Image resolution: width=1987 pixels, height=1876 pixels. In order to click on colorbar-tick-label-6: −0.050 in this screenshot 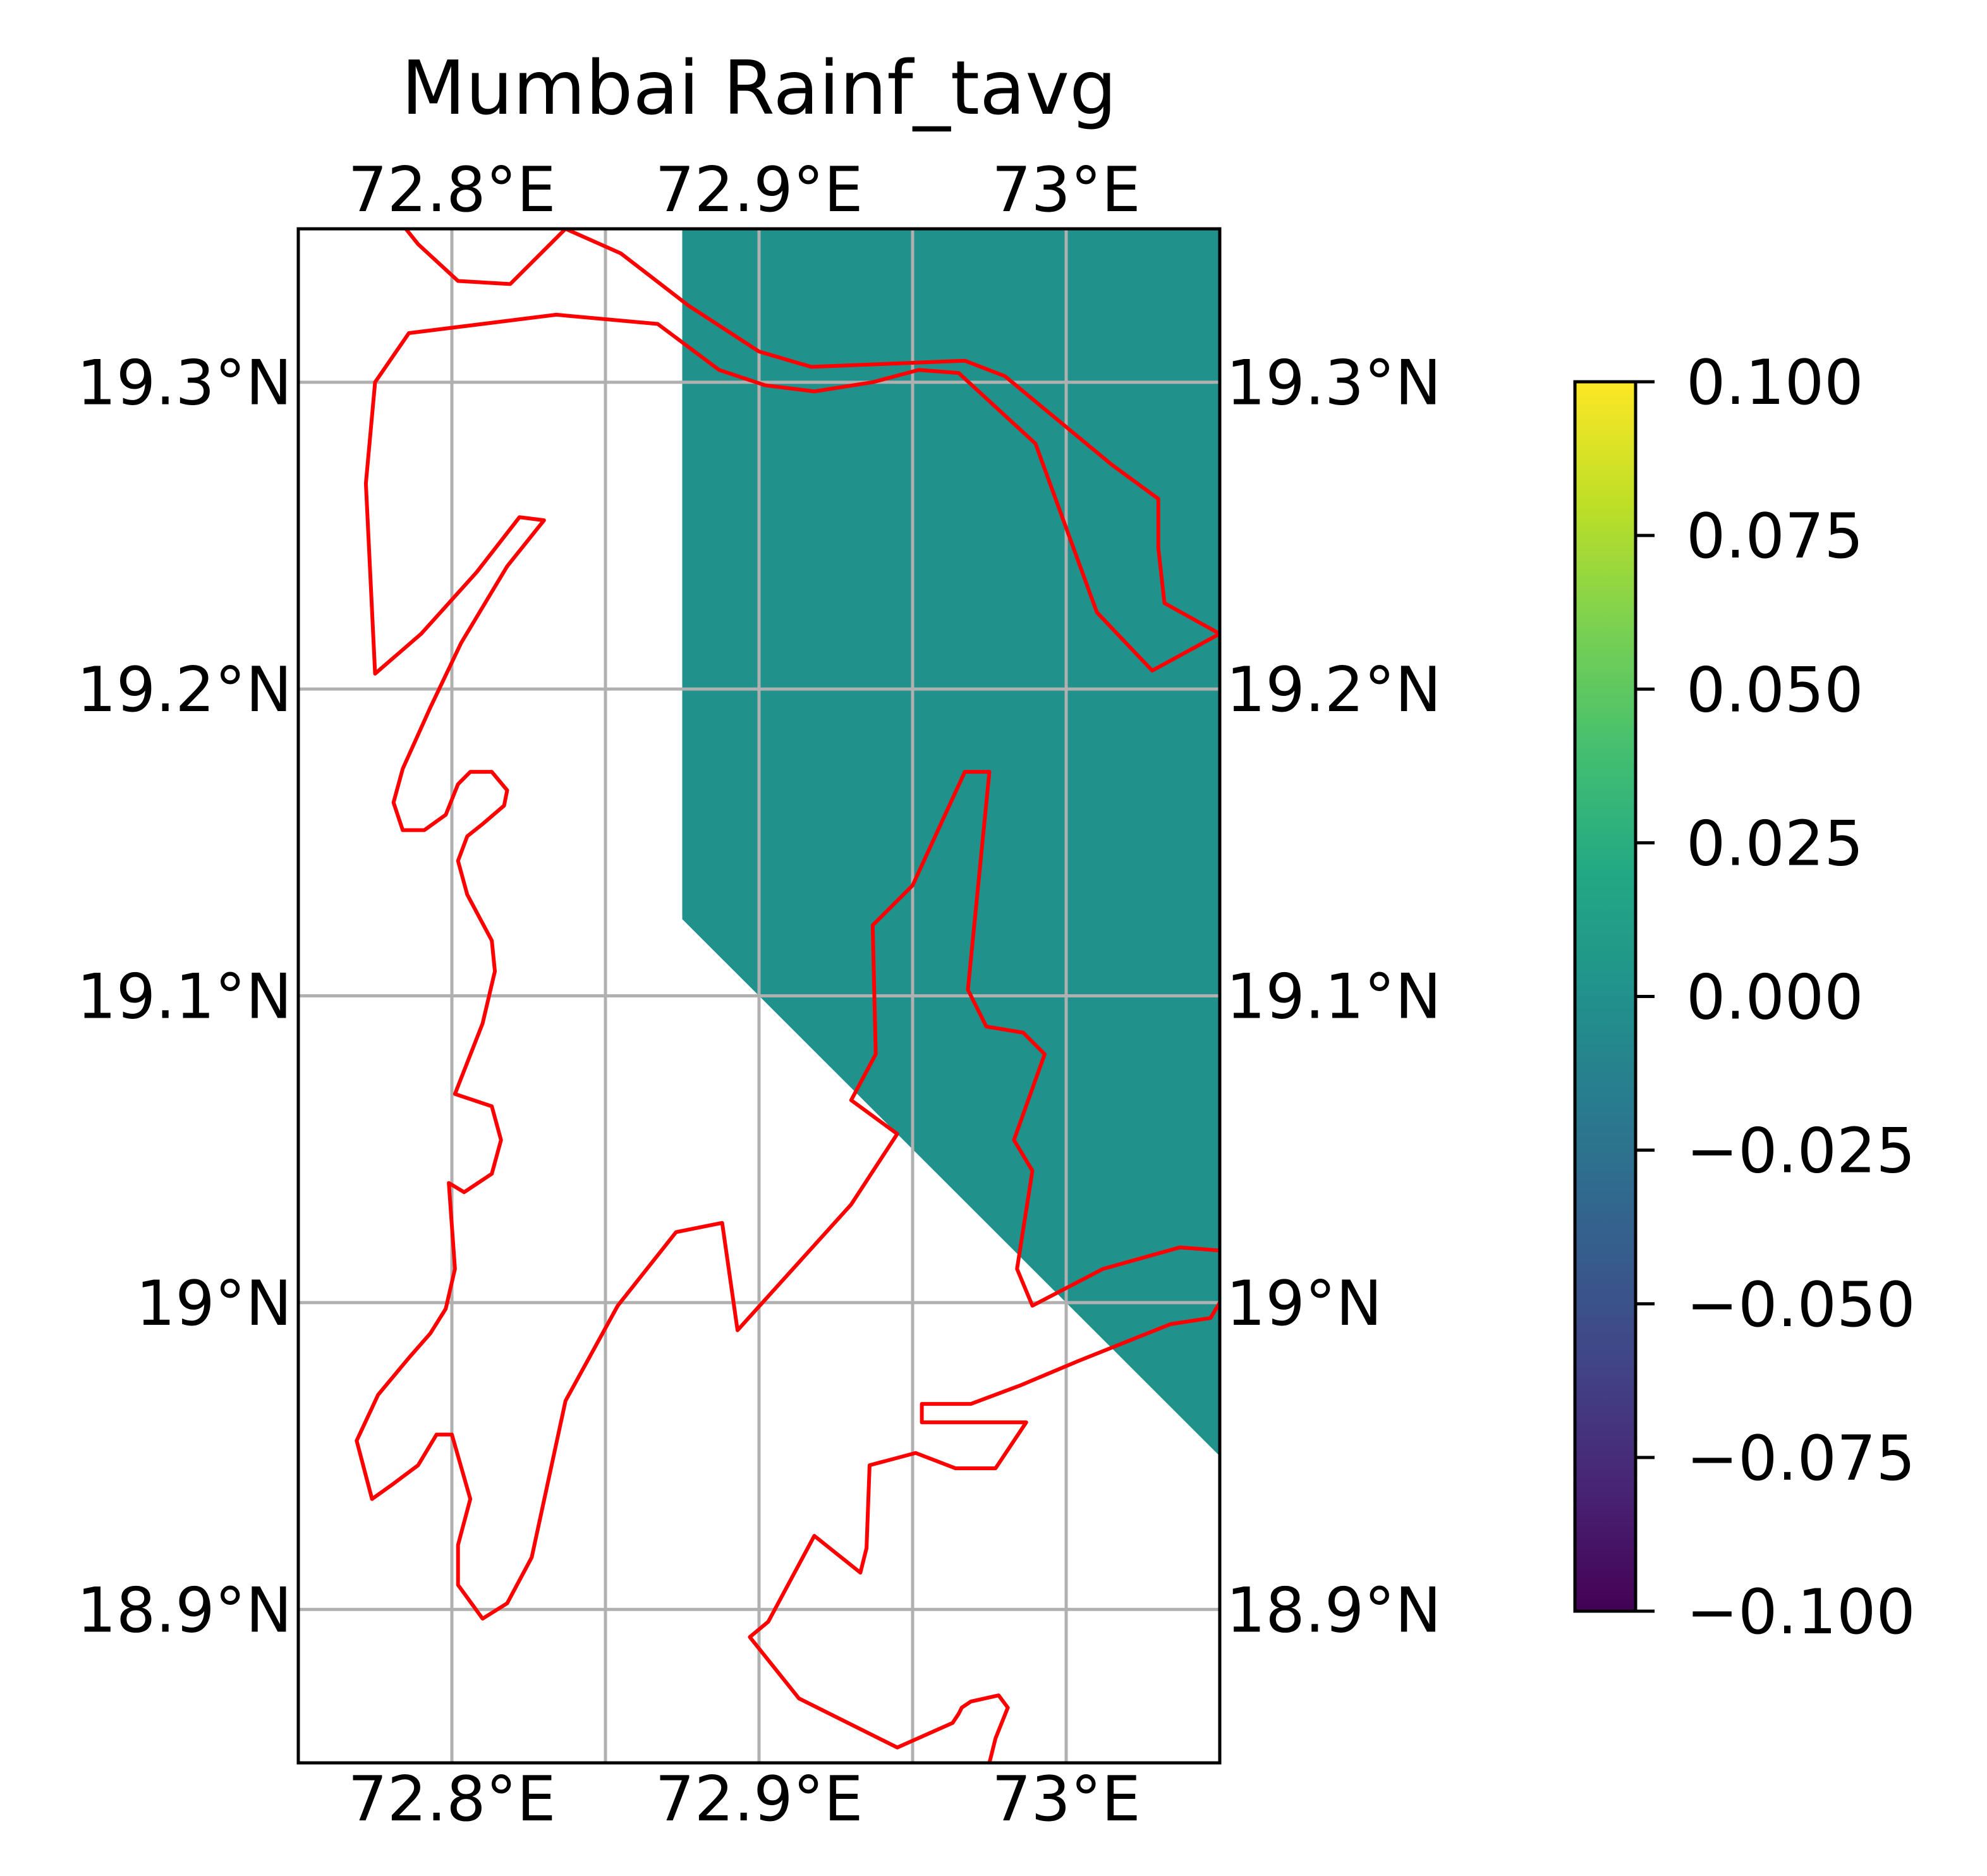, I will do `click(1801, 1305)`.